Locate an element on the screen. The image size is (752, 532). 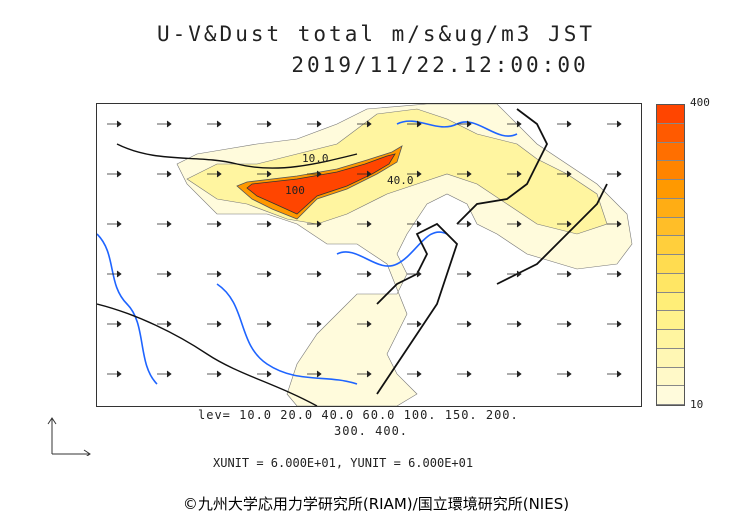
color-scale-bar is located at coordinates (670, 255).